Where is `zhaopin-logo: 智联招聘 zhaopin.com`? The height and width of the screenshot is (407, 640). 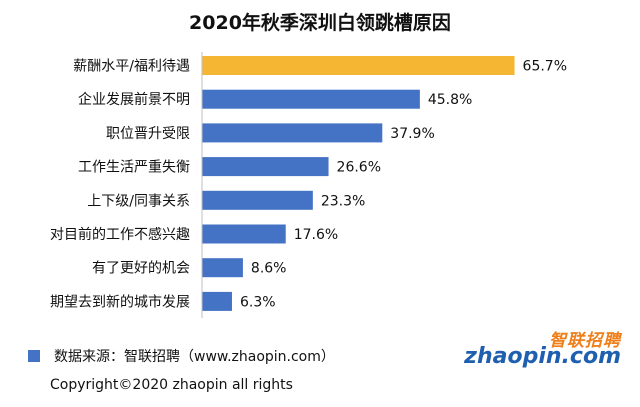 zhaopin-logo: 智联招聘 zhaopin.com is located at coordinates (544, 349).